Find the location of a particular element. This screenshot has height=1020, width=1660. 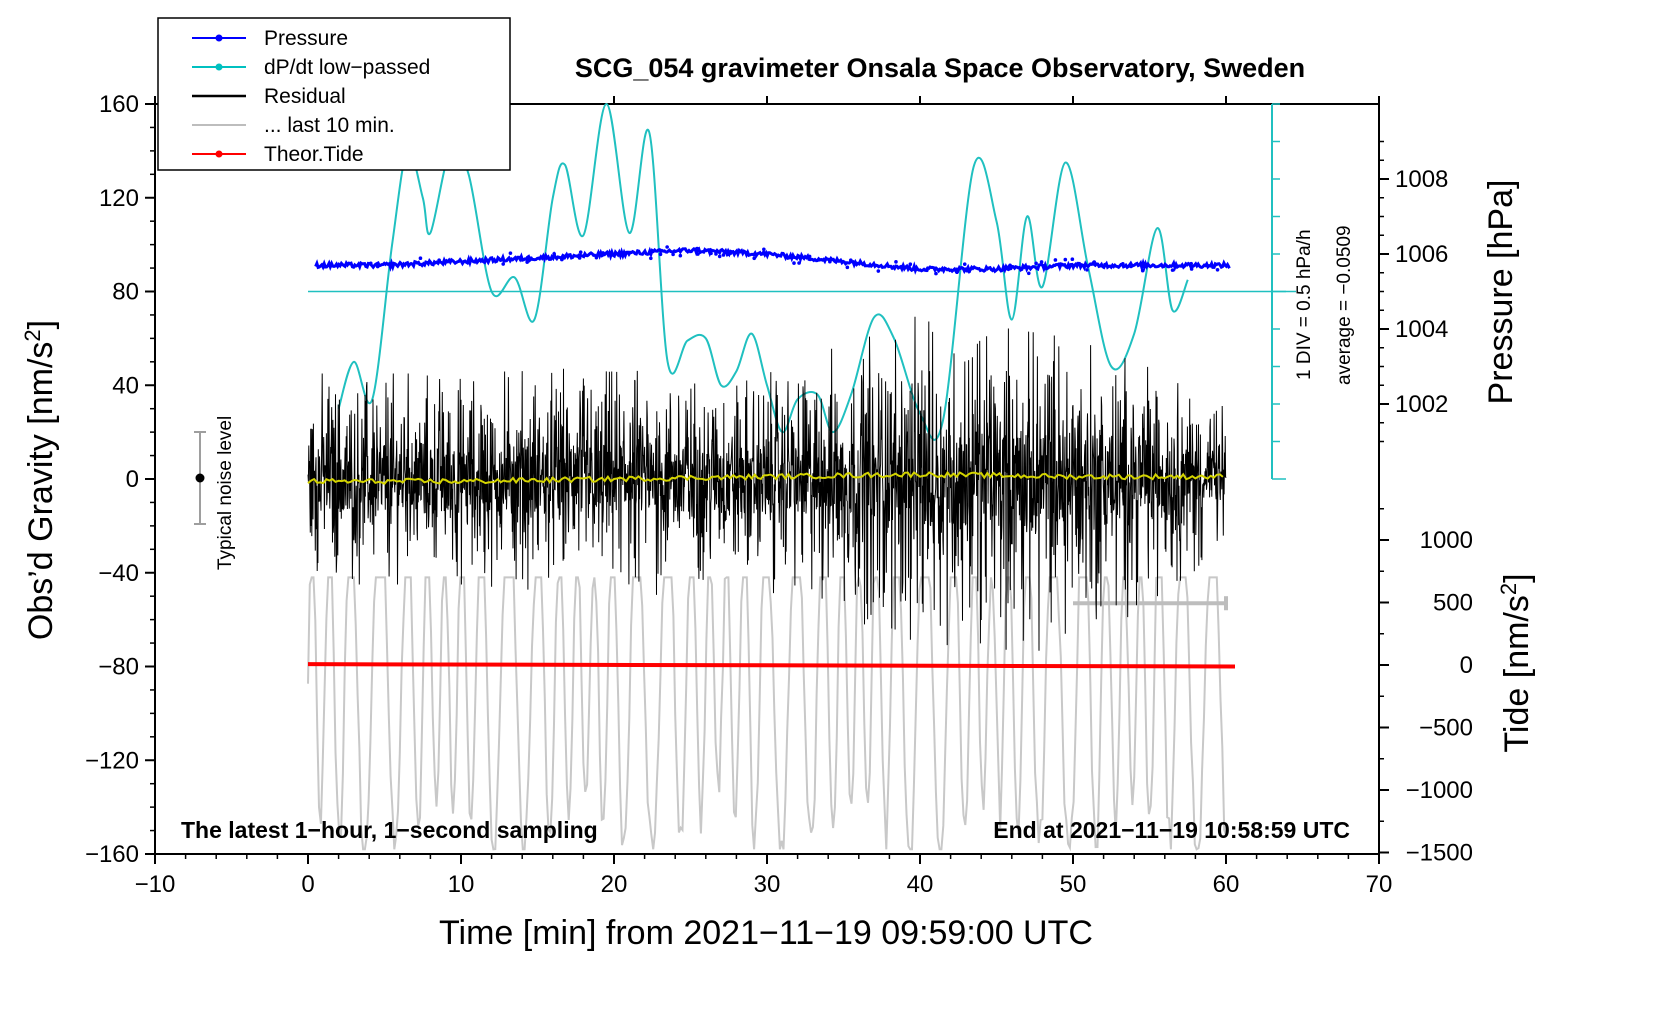

tide-axis-title-main: Tide [nm/s is located at coordinates (1517, 673).